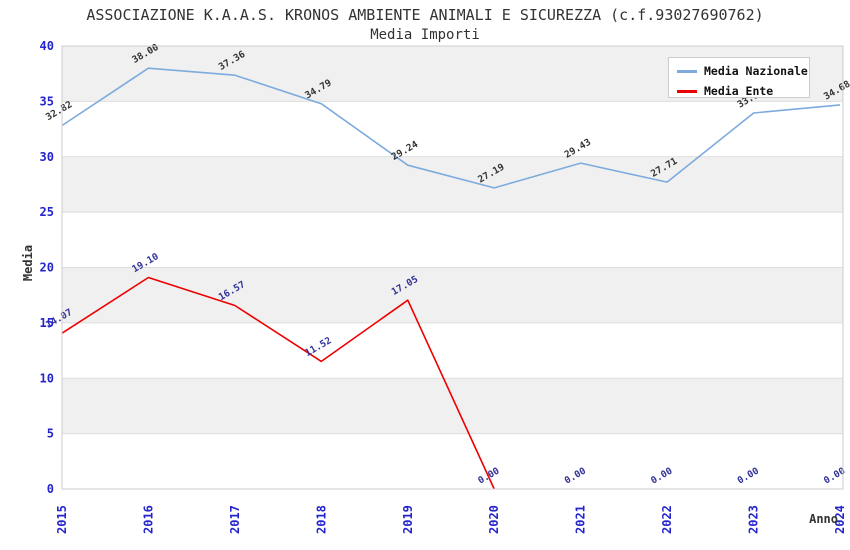 Image resolution: width=850 pixels, height=550 pixels. Describe the element at coordinates (148, 519) in the screenshot. I see `svg-text: 2016` at that location.